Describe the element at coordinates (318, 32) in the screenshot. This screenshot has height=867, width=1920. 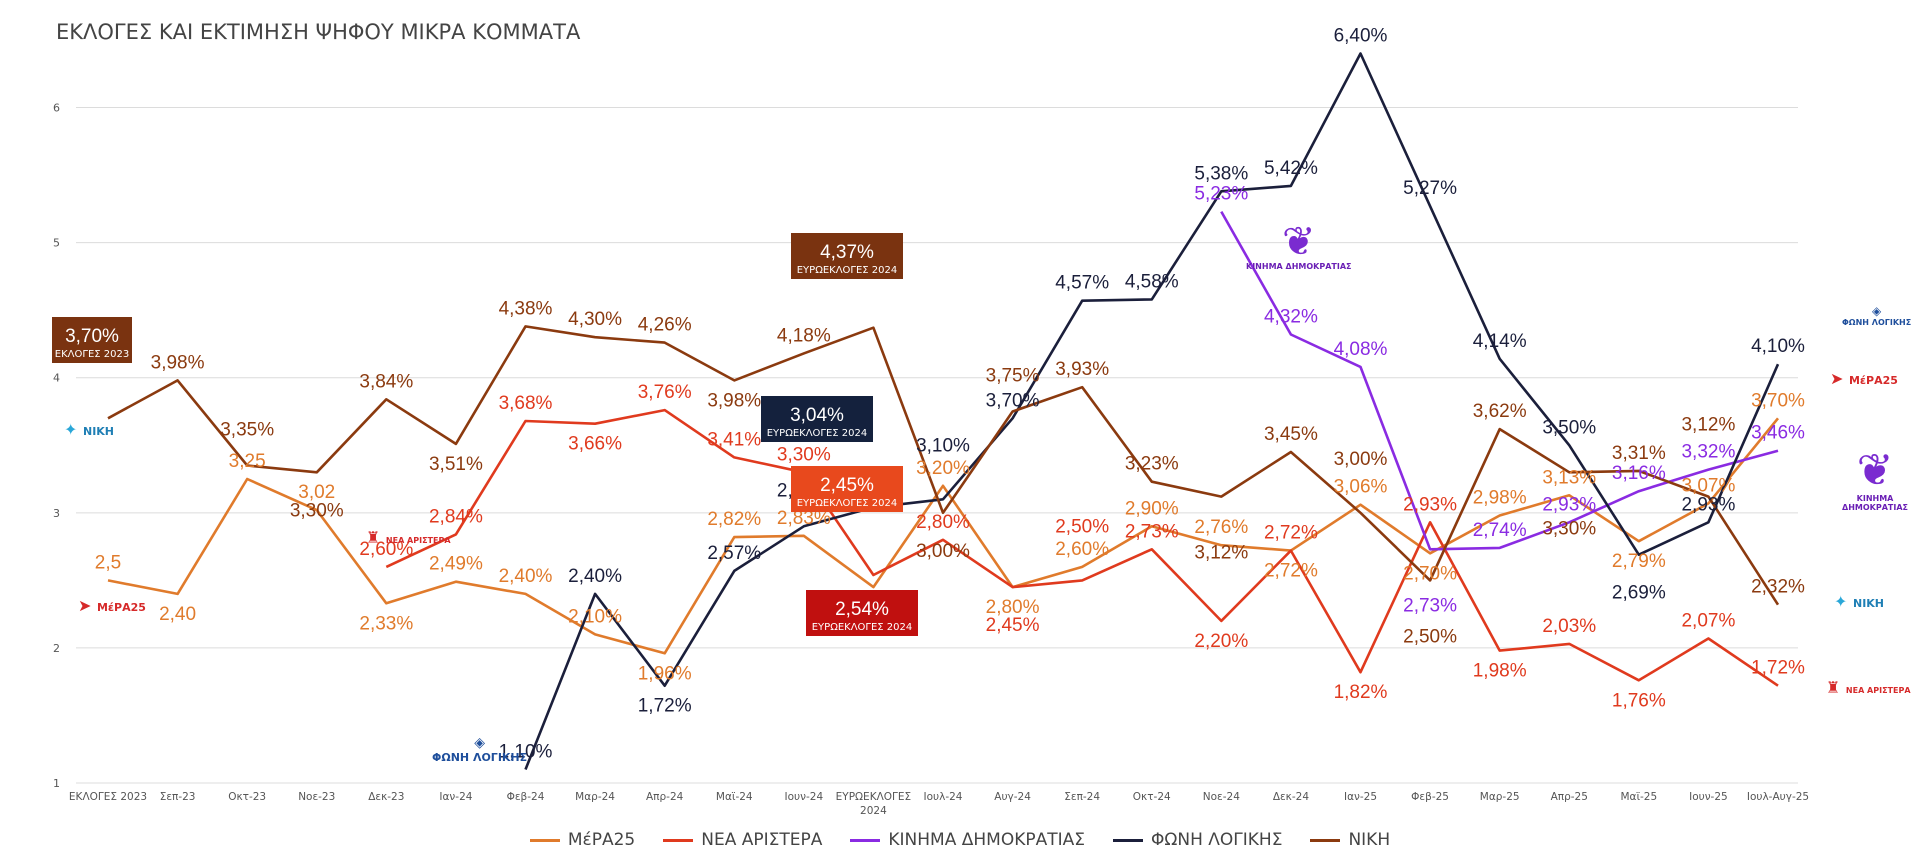
I see `chart-title: ΕΚΛΟΓΕΣ ΚΑΙ ΕΚΤΙΜΗΣΗ ΨΗΦΟΥ ΜΙΚΡΑ ΚΟΜΜΑΤΑ` at that location.